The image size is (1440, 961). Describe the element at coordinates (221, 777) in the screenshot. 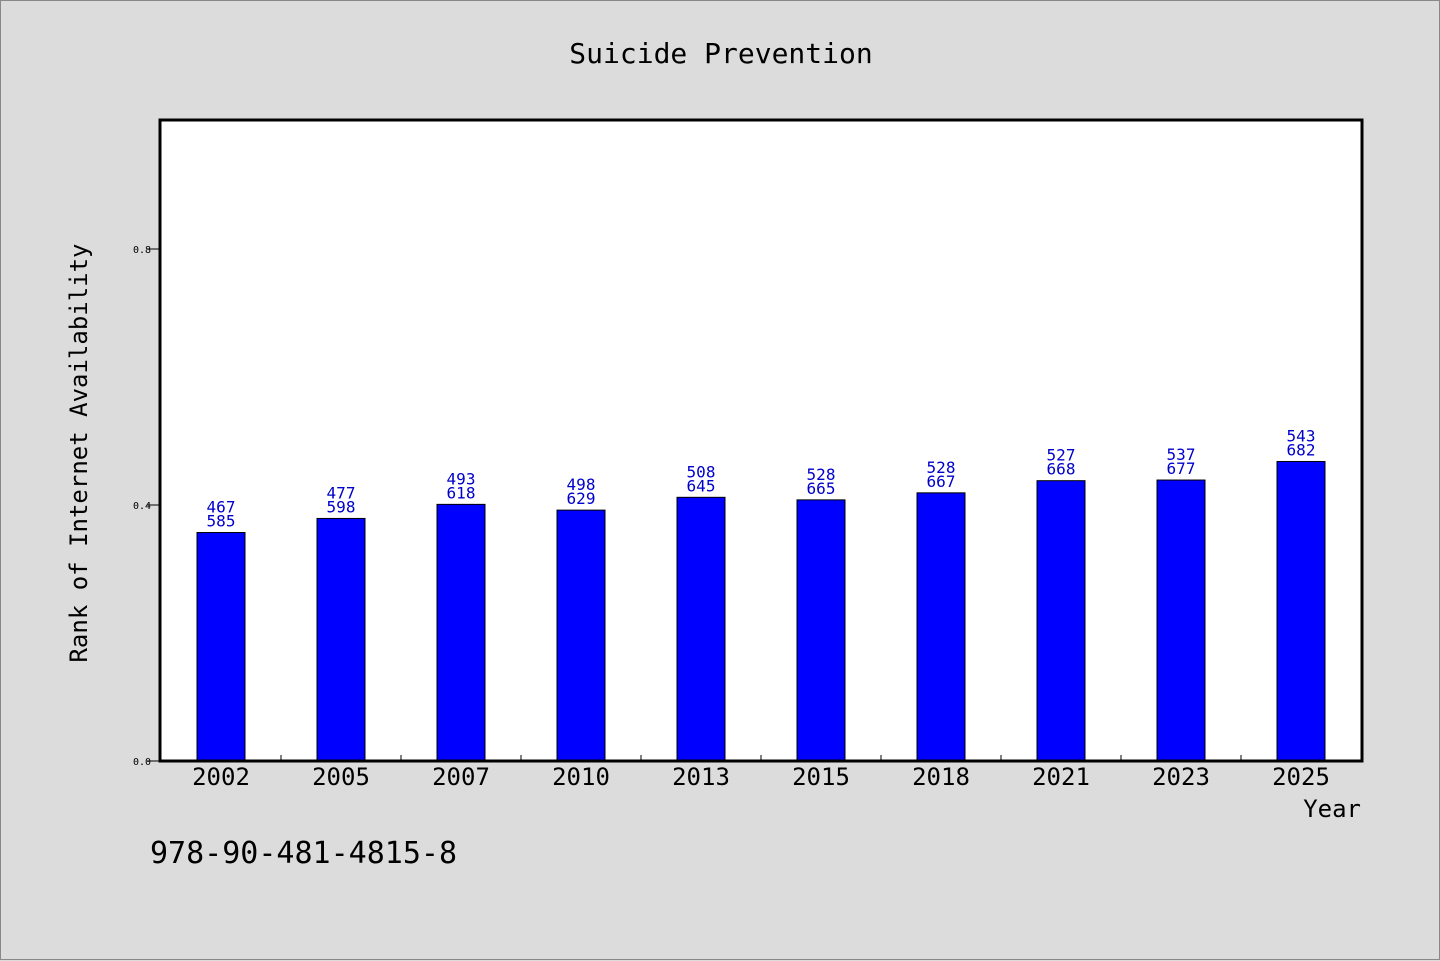

I see `x-tick-label: 2002` at that location.